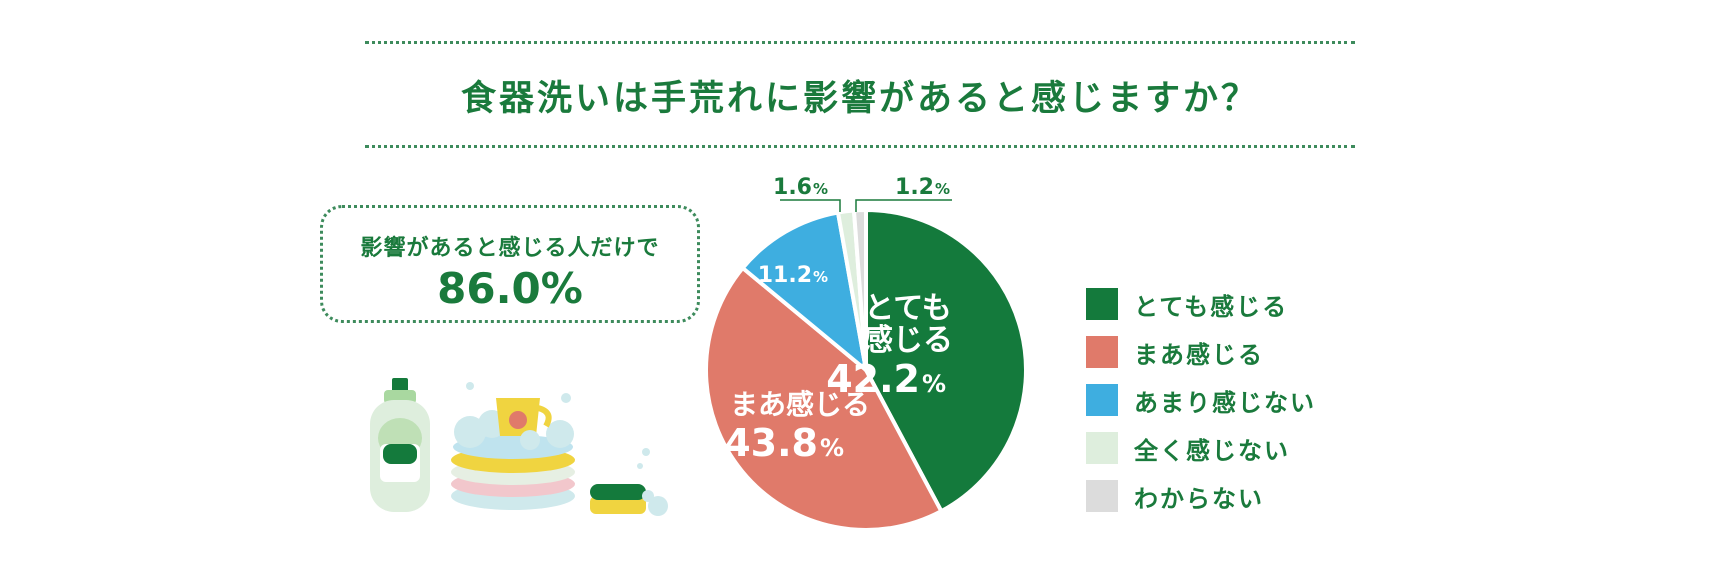  I want to click on stacked-plates-icon, so click(513, 446).